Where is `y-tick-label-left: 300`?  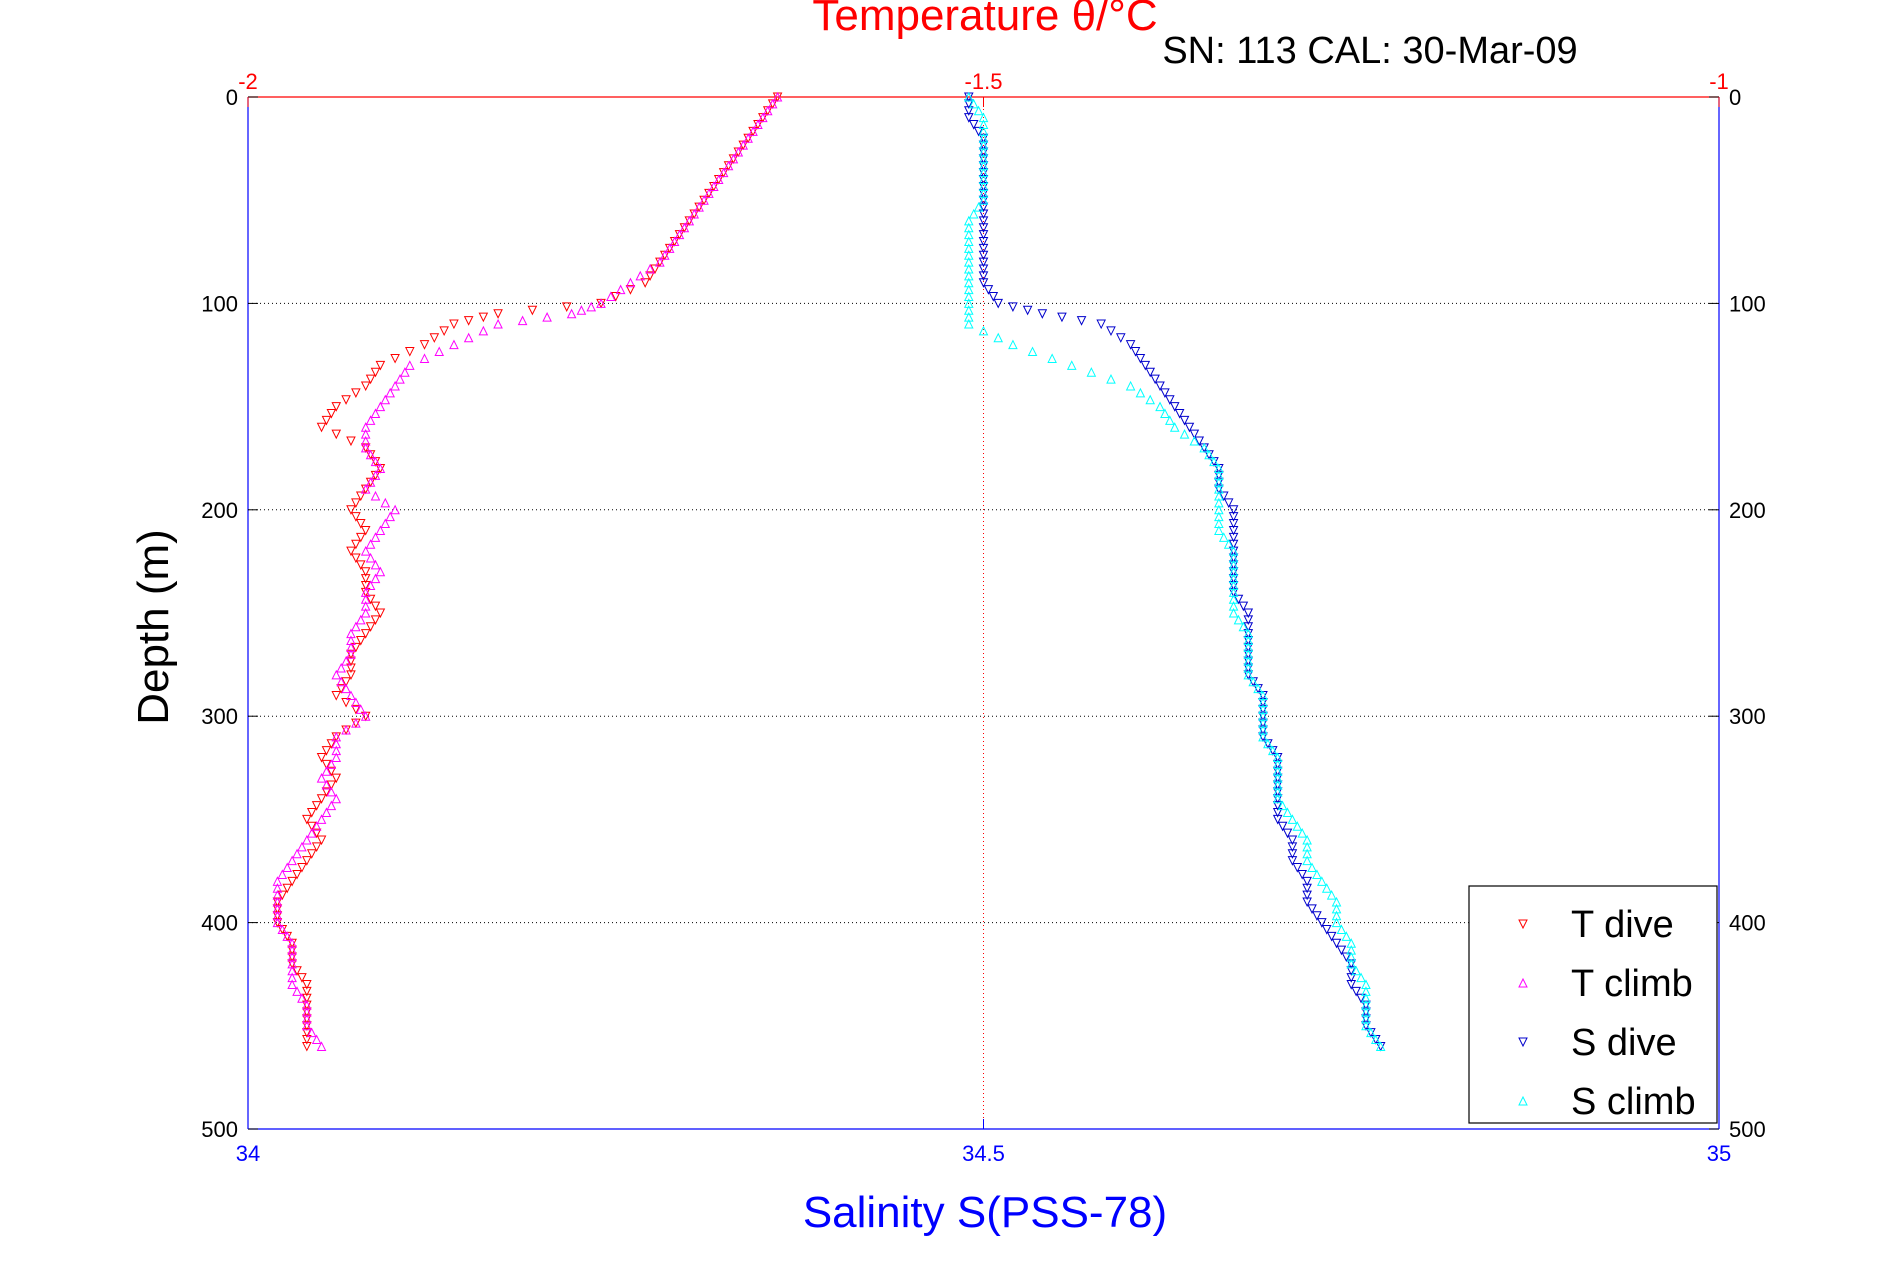 y-tick-label-left: 300 is located at coordinates (219, 716).